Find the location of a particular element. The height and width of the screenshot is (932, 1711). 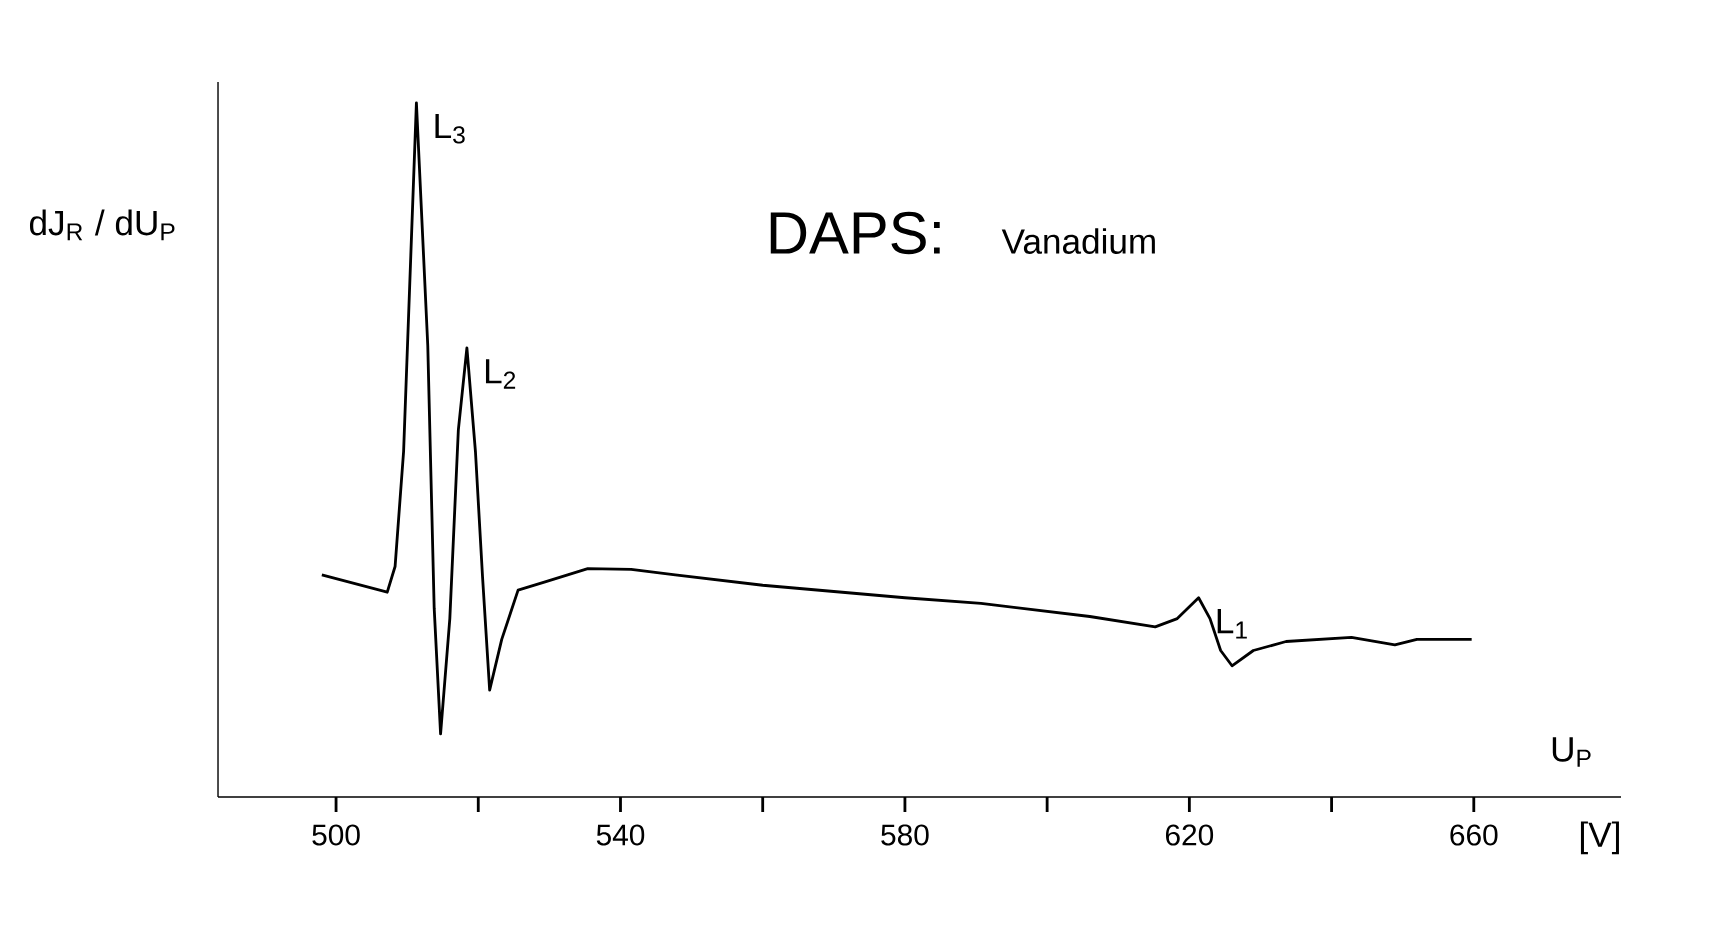

text: DAPS: is located at coordinates (855, 233).